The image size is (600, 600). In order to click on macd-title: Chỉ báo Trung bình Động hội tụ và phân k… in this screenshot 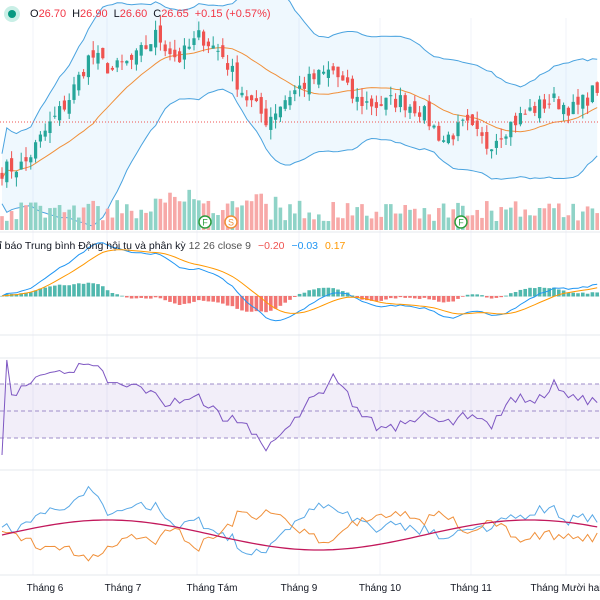, I will do `click(93, 246)`.